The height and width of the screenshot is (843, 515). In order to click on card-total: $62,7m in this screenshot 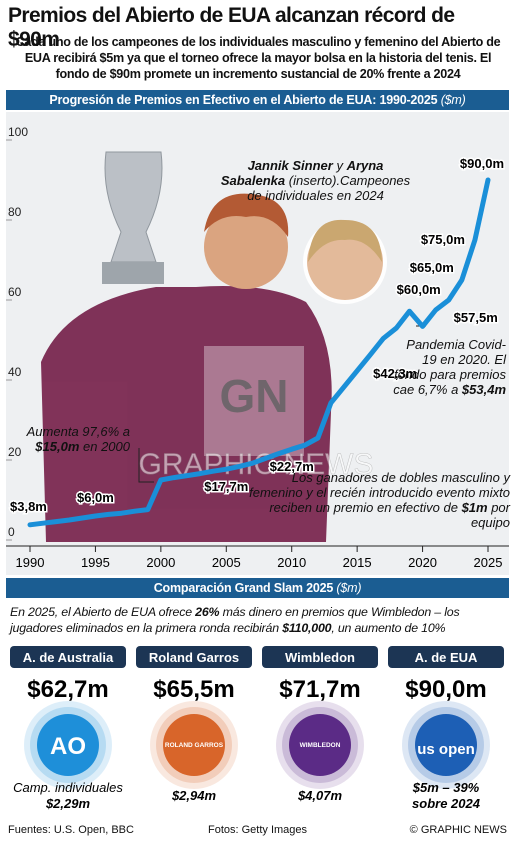, I will do `click(67, 689)`.